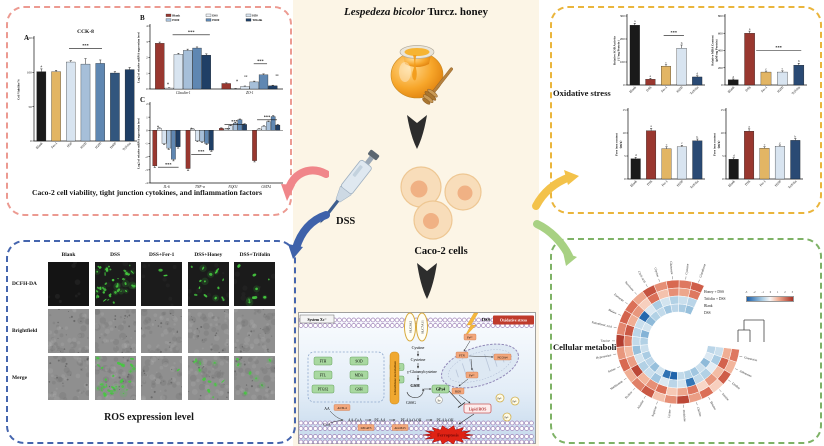 Image resolution: width=824 pixels, height=446 pixels. What do you see at coordinates (395, 378) in the screenshot?
I see `glutathione-metabolism-ribbon: Glutathione metabolism` at bounding box center [395, 378].